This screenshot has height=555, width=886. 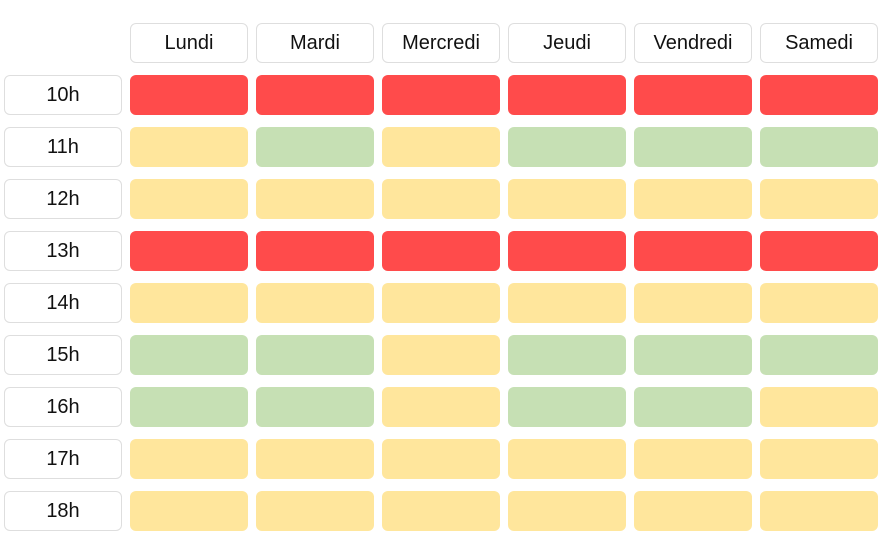 I want to click on slot-vendredi-11h, so click(x=693, y=147).